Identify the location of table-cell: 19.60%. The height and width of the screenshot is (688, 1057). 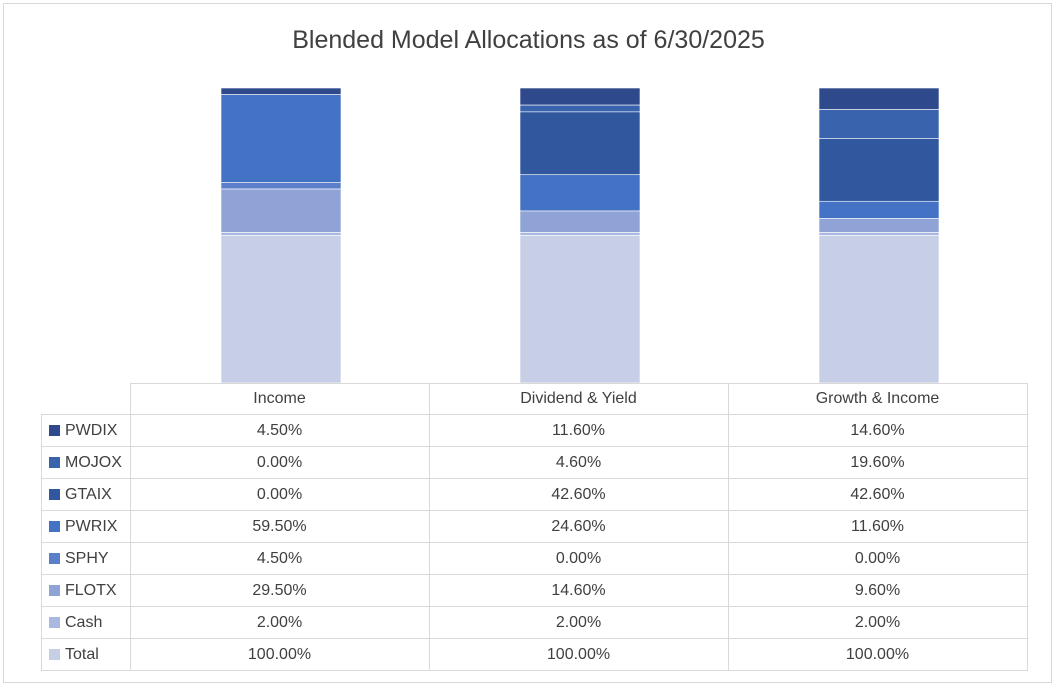
(877, 462).